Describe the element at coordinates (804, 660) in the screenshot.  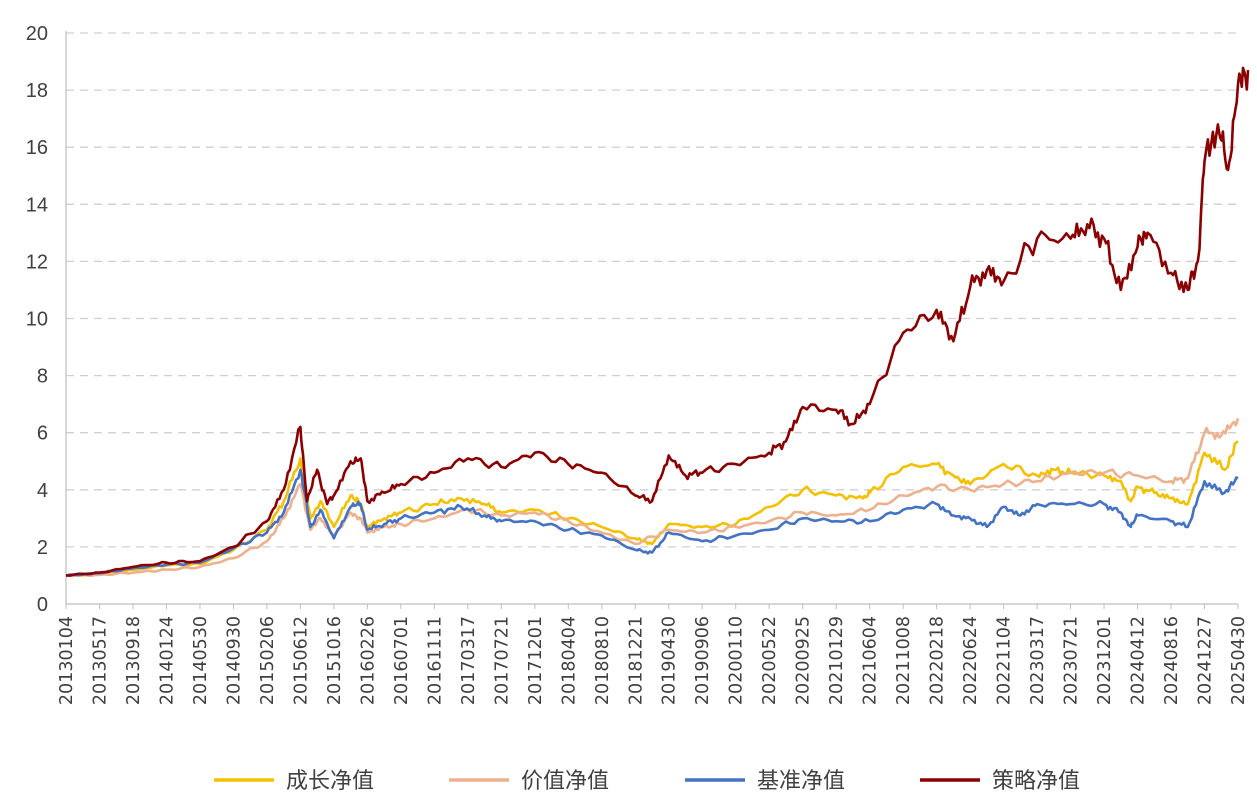
I see `x-tick-label: 20200925` at that location.